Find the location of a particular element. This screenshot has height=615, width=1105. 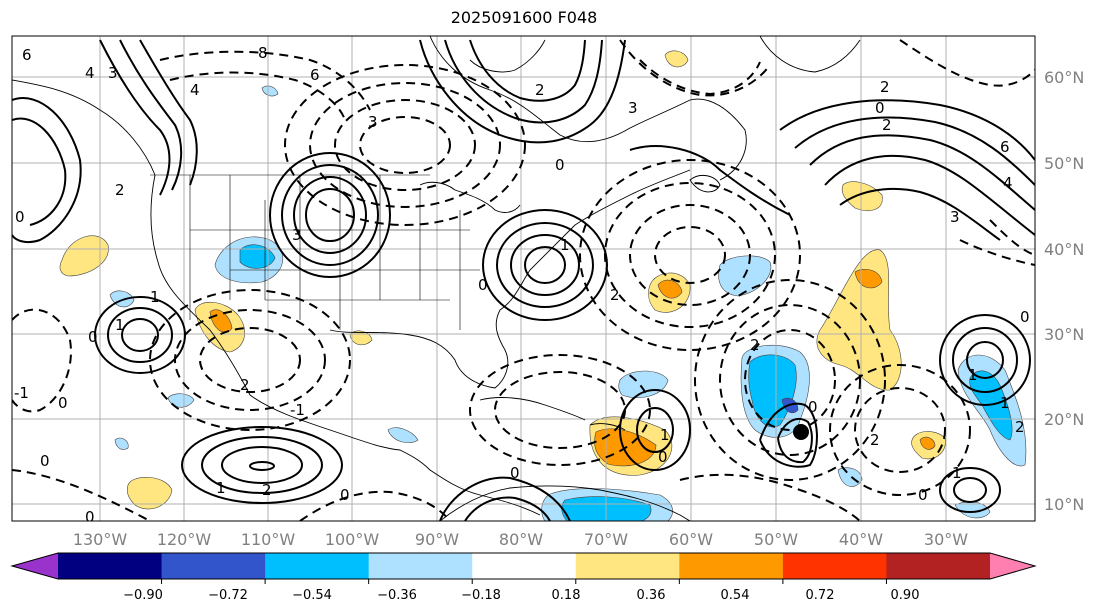

map-title: 2025091600 F048 is located at coordinates (524, 17).